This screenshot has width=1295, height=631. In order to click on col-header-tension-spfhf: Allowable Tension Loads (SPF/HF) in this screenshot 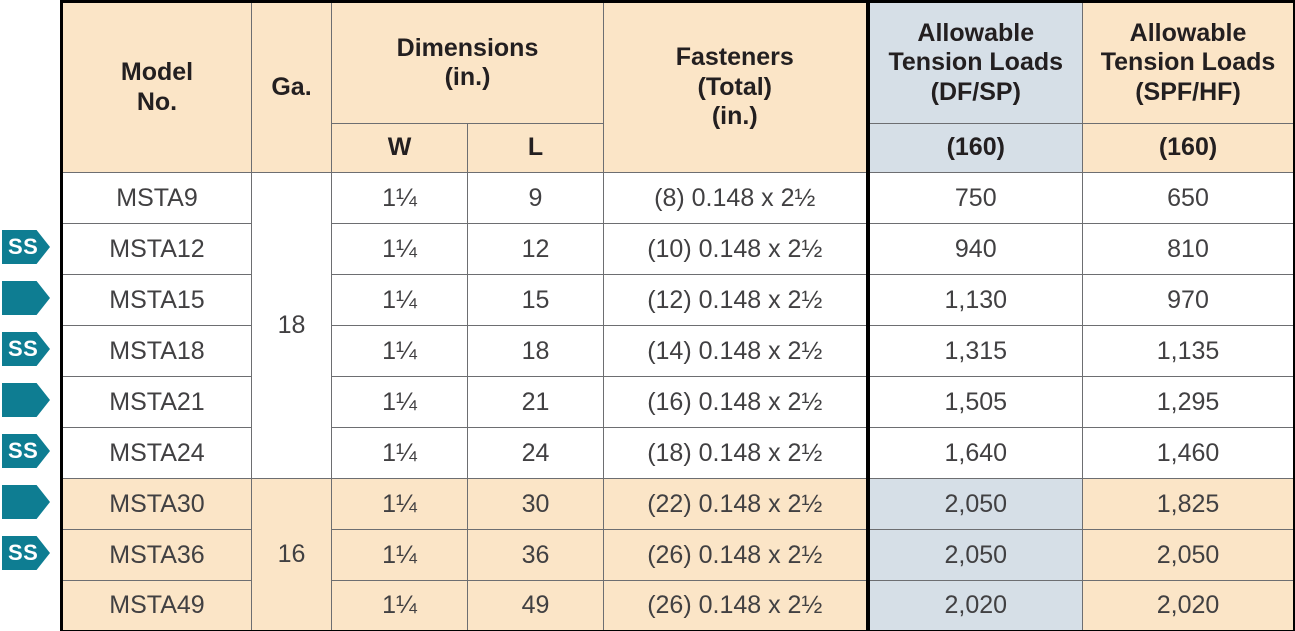, I will do `click(1188, 62)`.